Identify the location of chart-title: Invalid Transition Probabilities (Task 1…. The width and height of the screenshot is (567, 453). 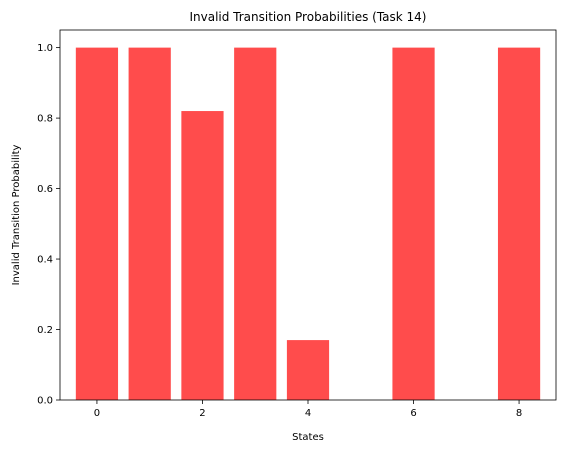
(307, 17).